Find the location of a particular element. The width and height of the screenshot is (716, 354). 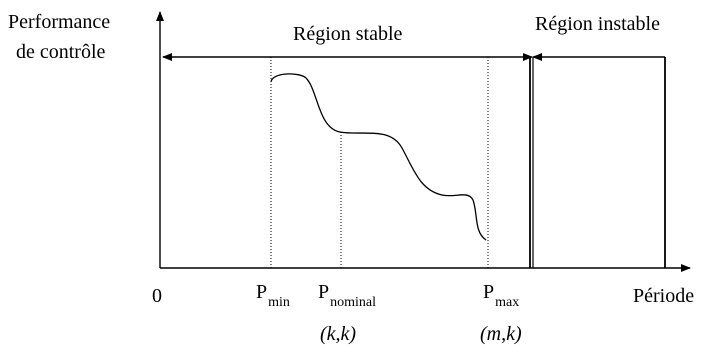

pnominal-sub: nominal is located at coordinates (353, 302).